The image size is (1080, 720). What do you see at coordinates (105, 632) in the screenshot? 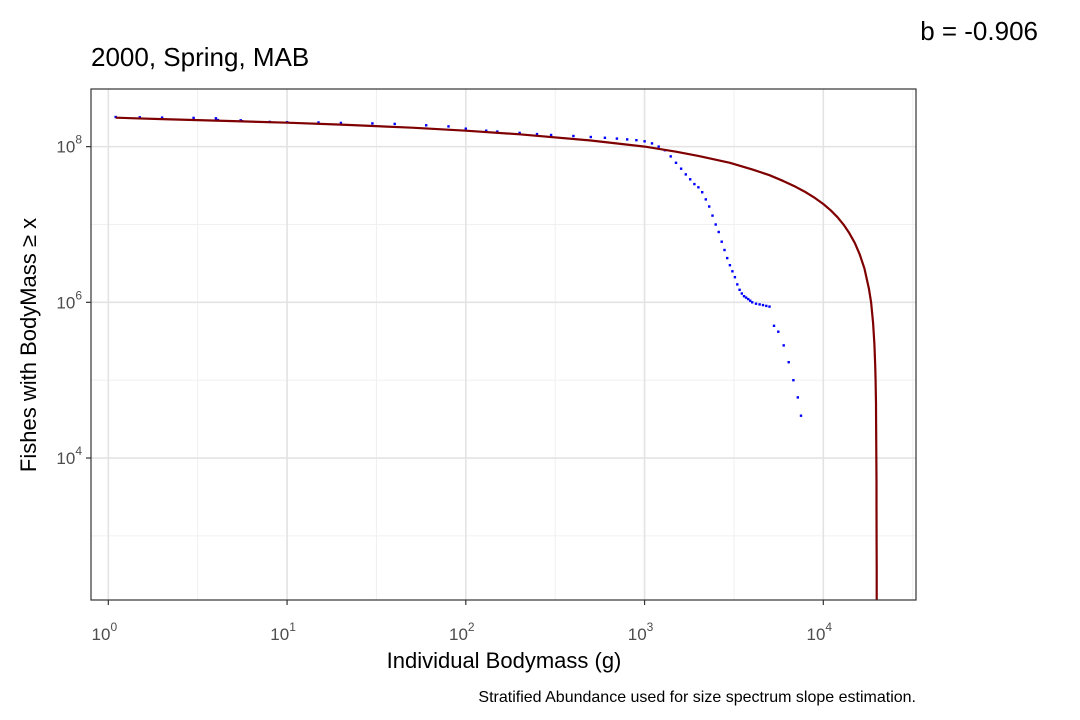
I see `x-tick-label: 10⁰` at bounding box center [105, 632].